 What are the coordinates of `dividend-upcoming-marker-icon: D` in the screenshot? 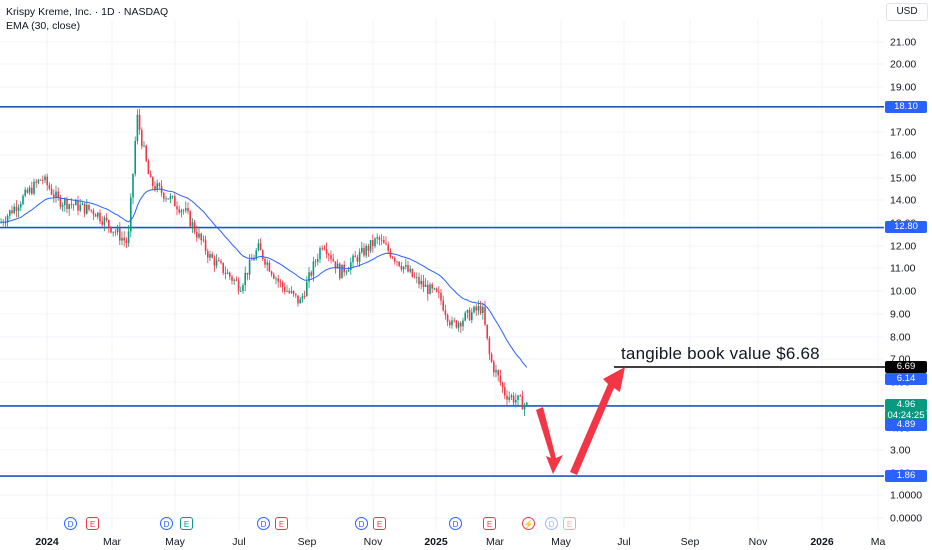 It's located at (551, 523).